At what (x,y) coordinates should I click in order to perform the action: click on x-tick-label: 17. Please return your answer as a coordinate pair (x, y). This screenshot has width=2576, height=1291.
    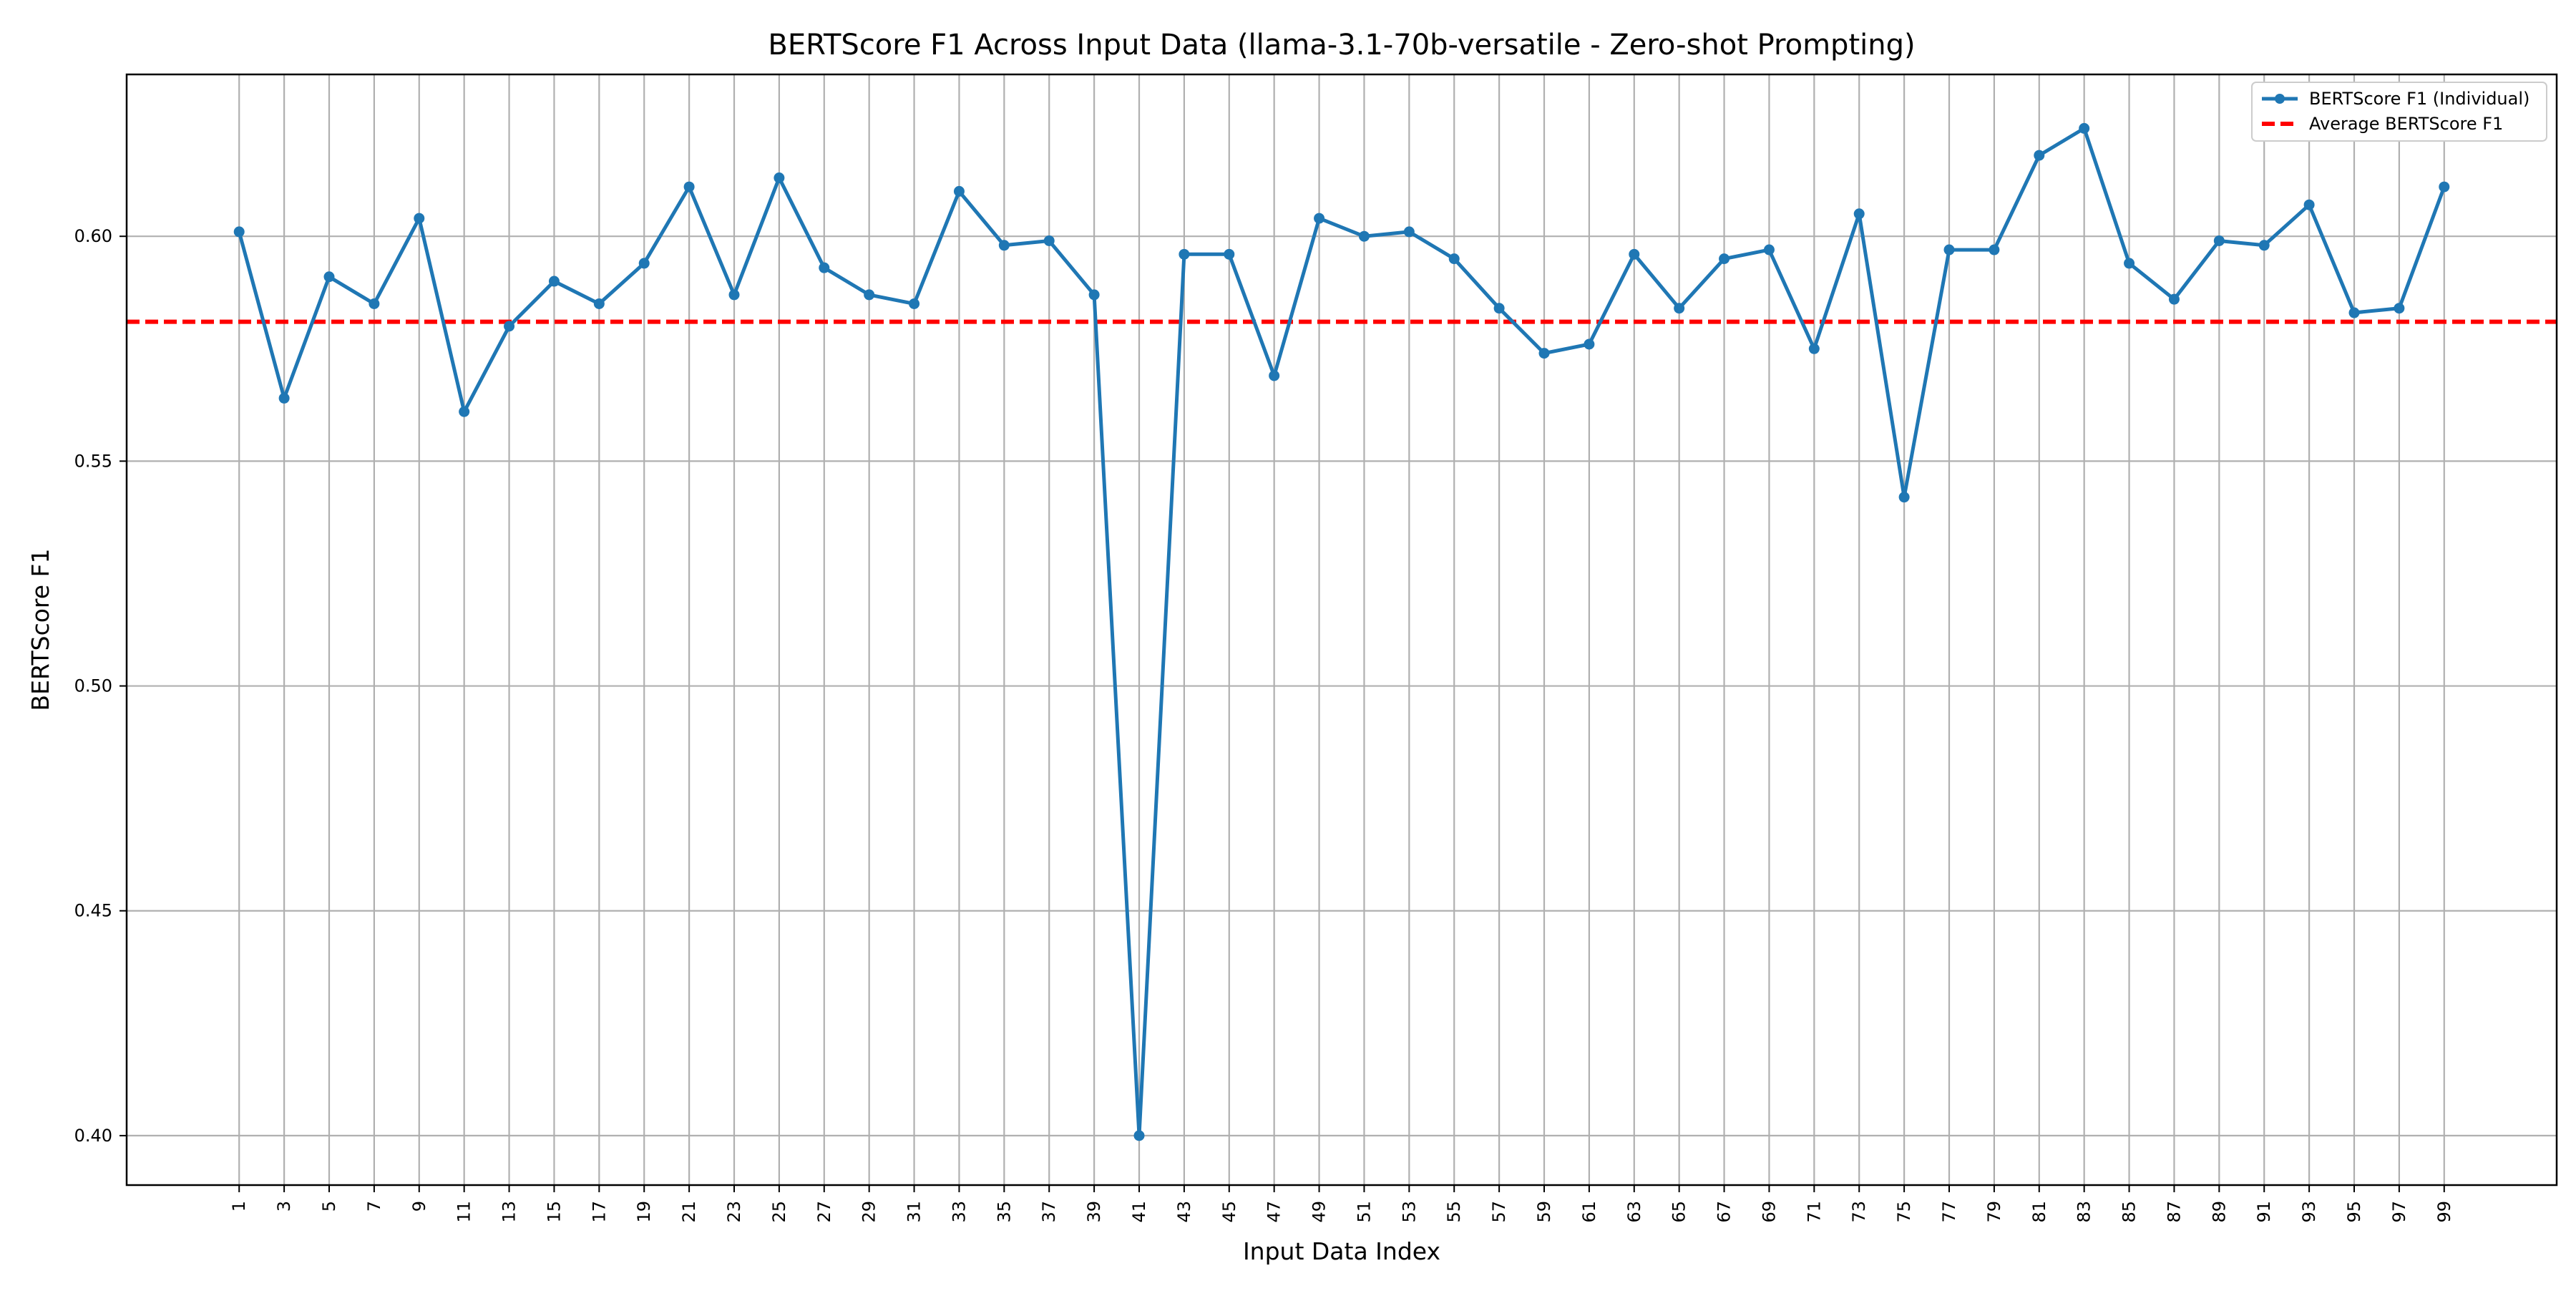
    Looking at the image, I should click on (599, 1212).